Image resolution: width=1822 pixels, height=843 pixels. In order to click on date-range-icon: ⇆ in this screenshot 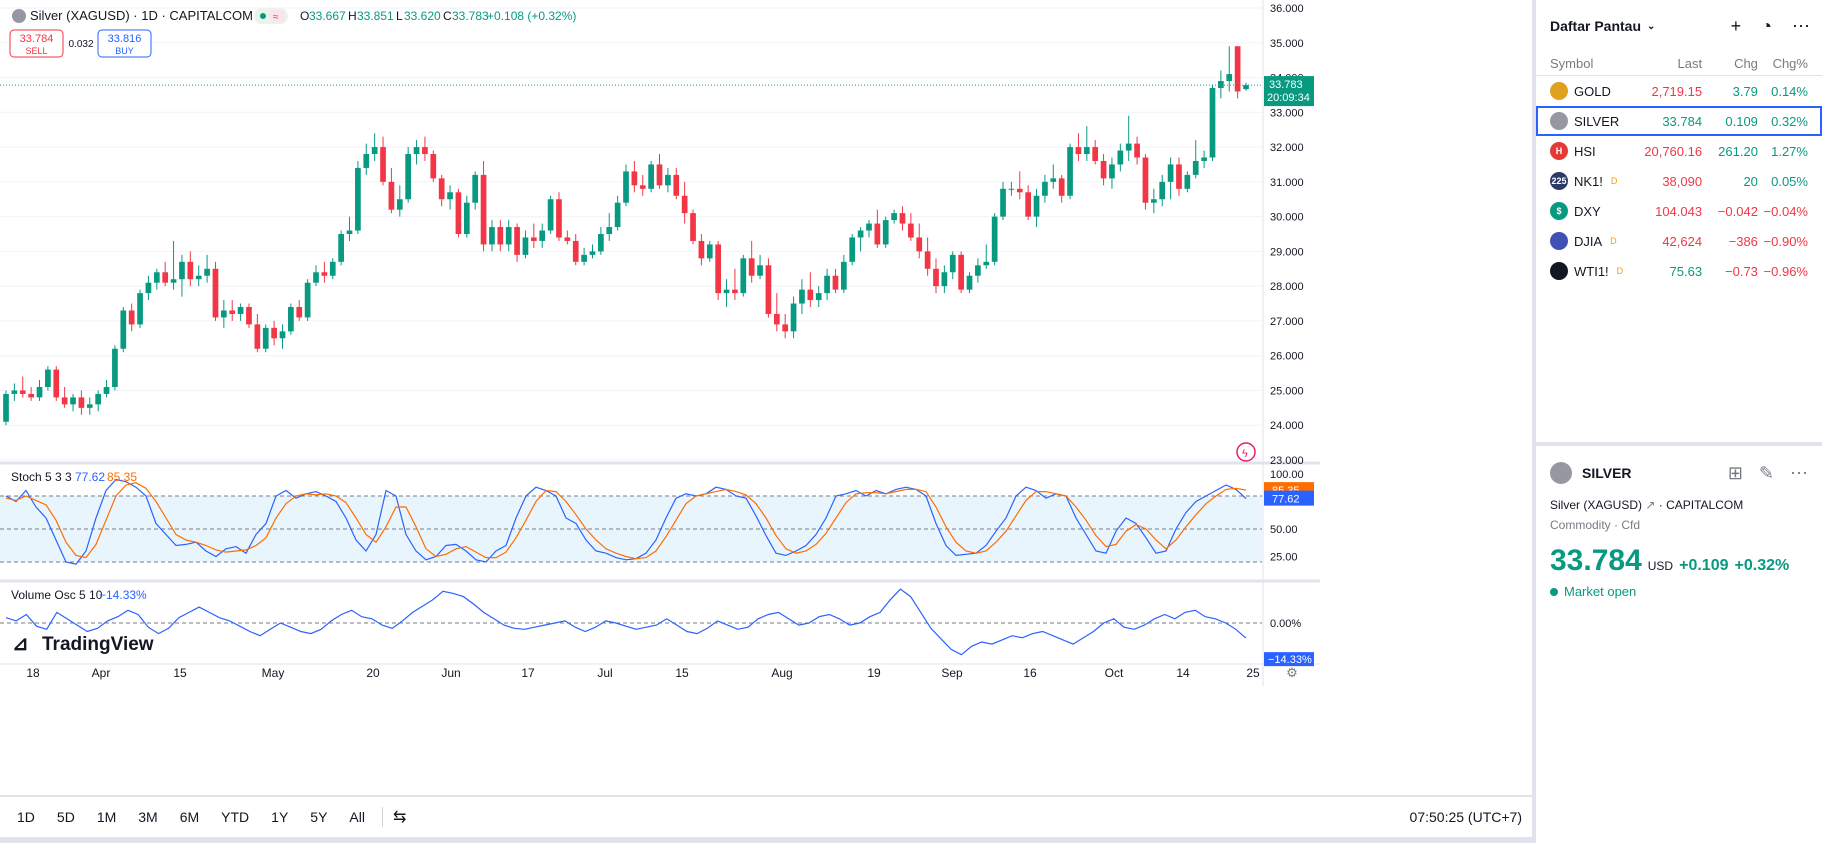, I will do `click(399, 817)`.